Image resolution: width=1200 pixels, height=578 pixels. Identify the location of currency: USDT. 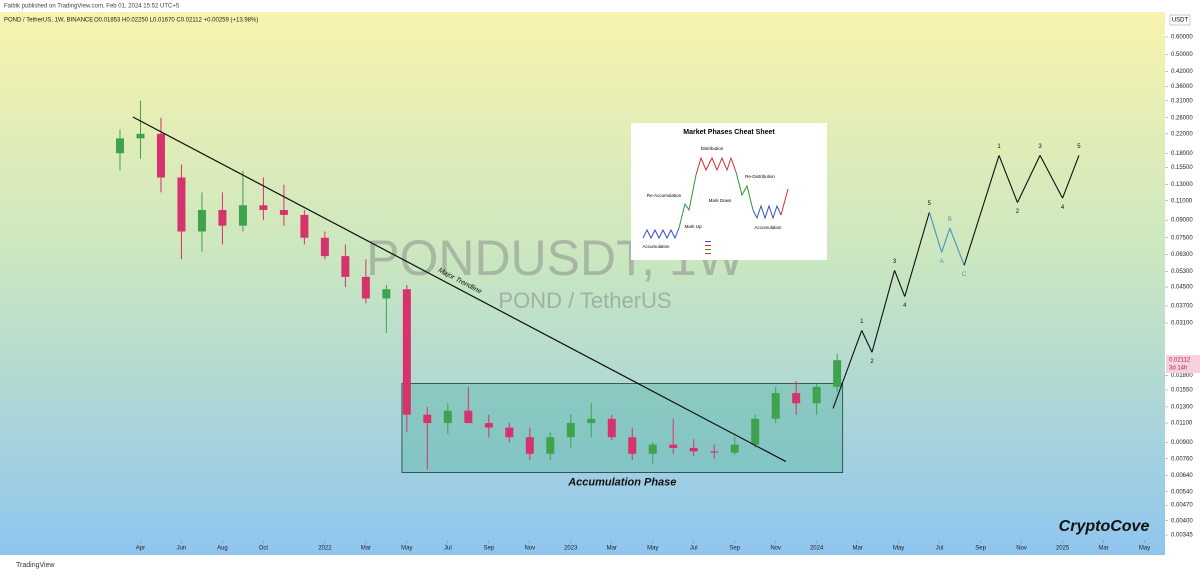
(1180, 21).